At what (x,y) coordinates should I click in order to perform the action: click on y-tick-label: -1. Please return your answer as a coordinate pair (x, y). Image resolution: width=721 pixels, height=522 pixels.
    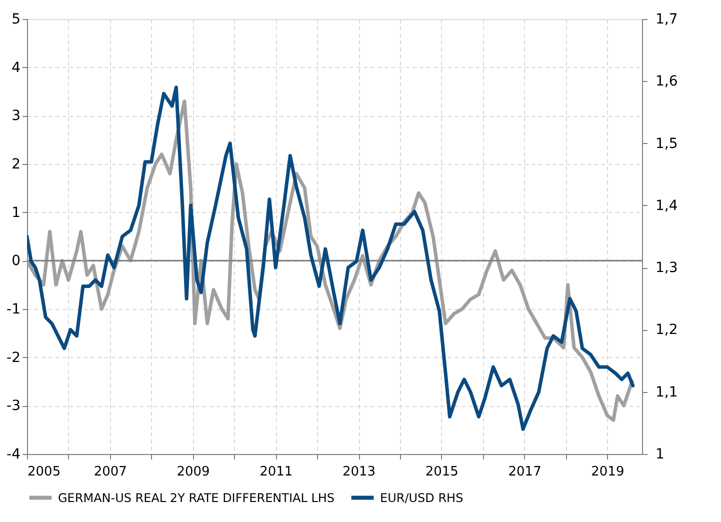
    Looking at the image, I should click on (13, 310).